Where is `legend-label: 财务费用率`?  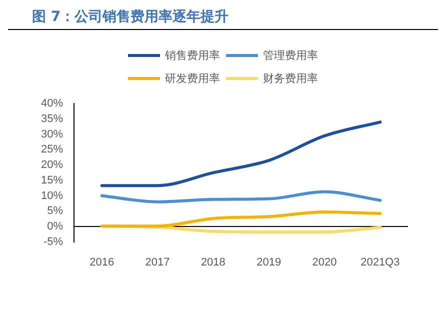
legend-label: 财务费用率 is located at coordinates (290, 78).